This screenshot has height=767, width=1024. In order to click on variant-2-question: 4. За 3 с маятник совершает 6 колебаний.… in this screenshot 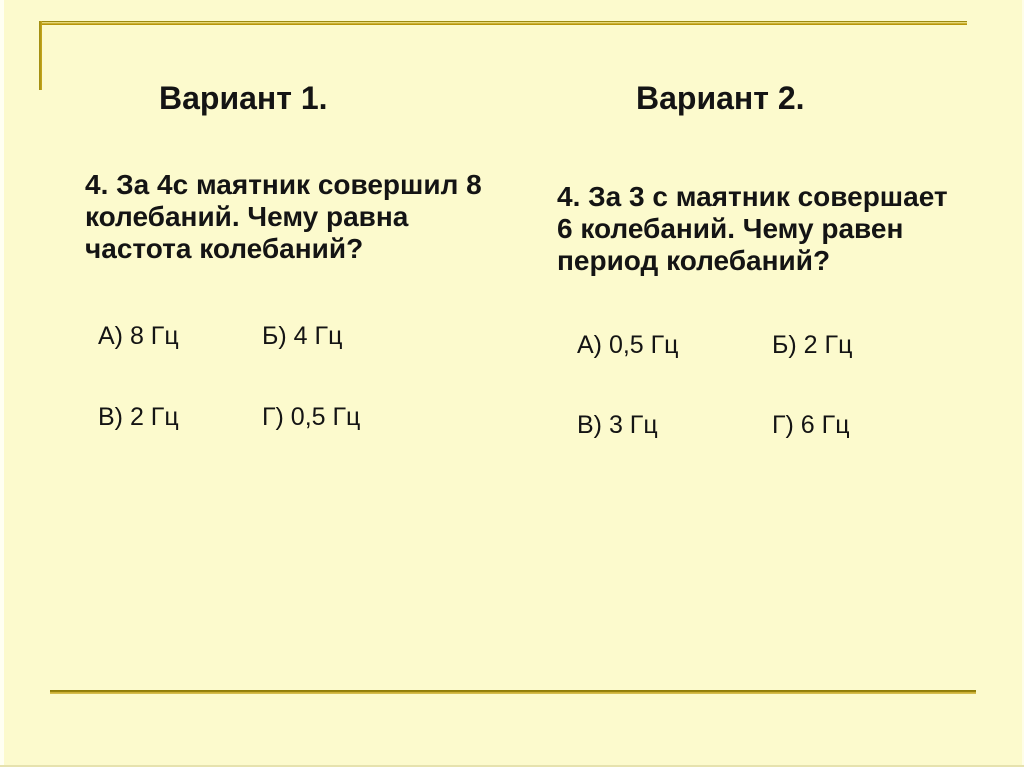, I will do `click(752, 229)`.